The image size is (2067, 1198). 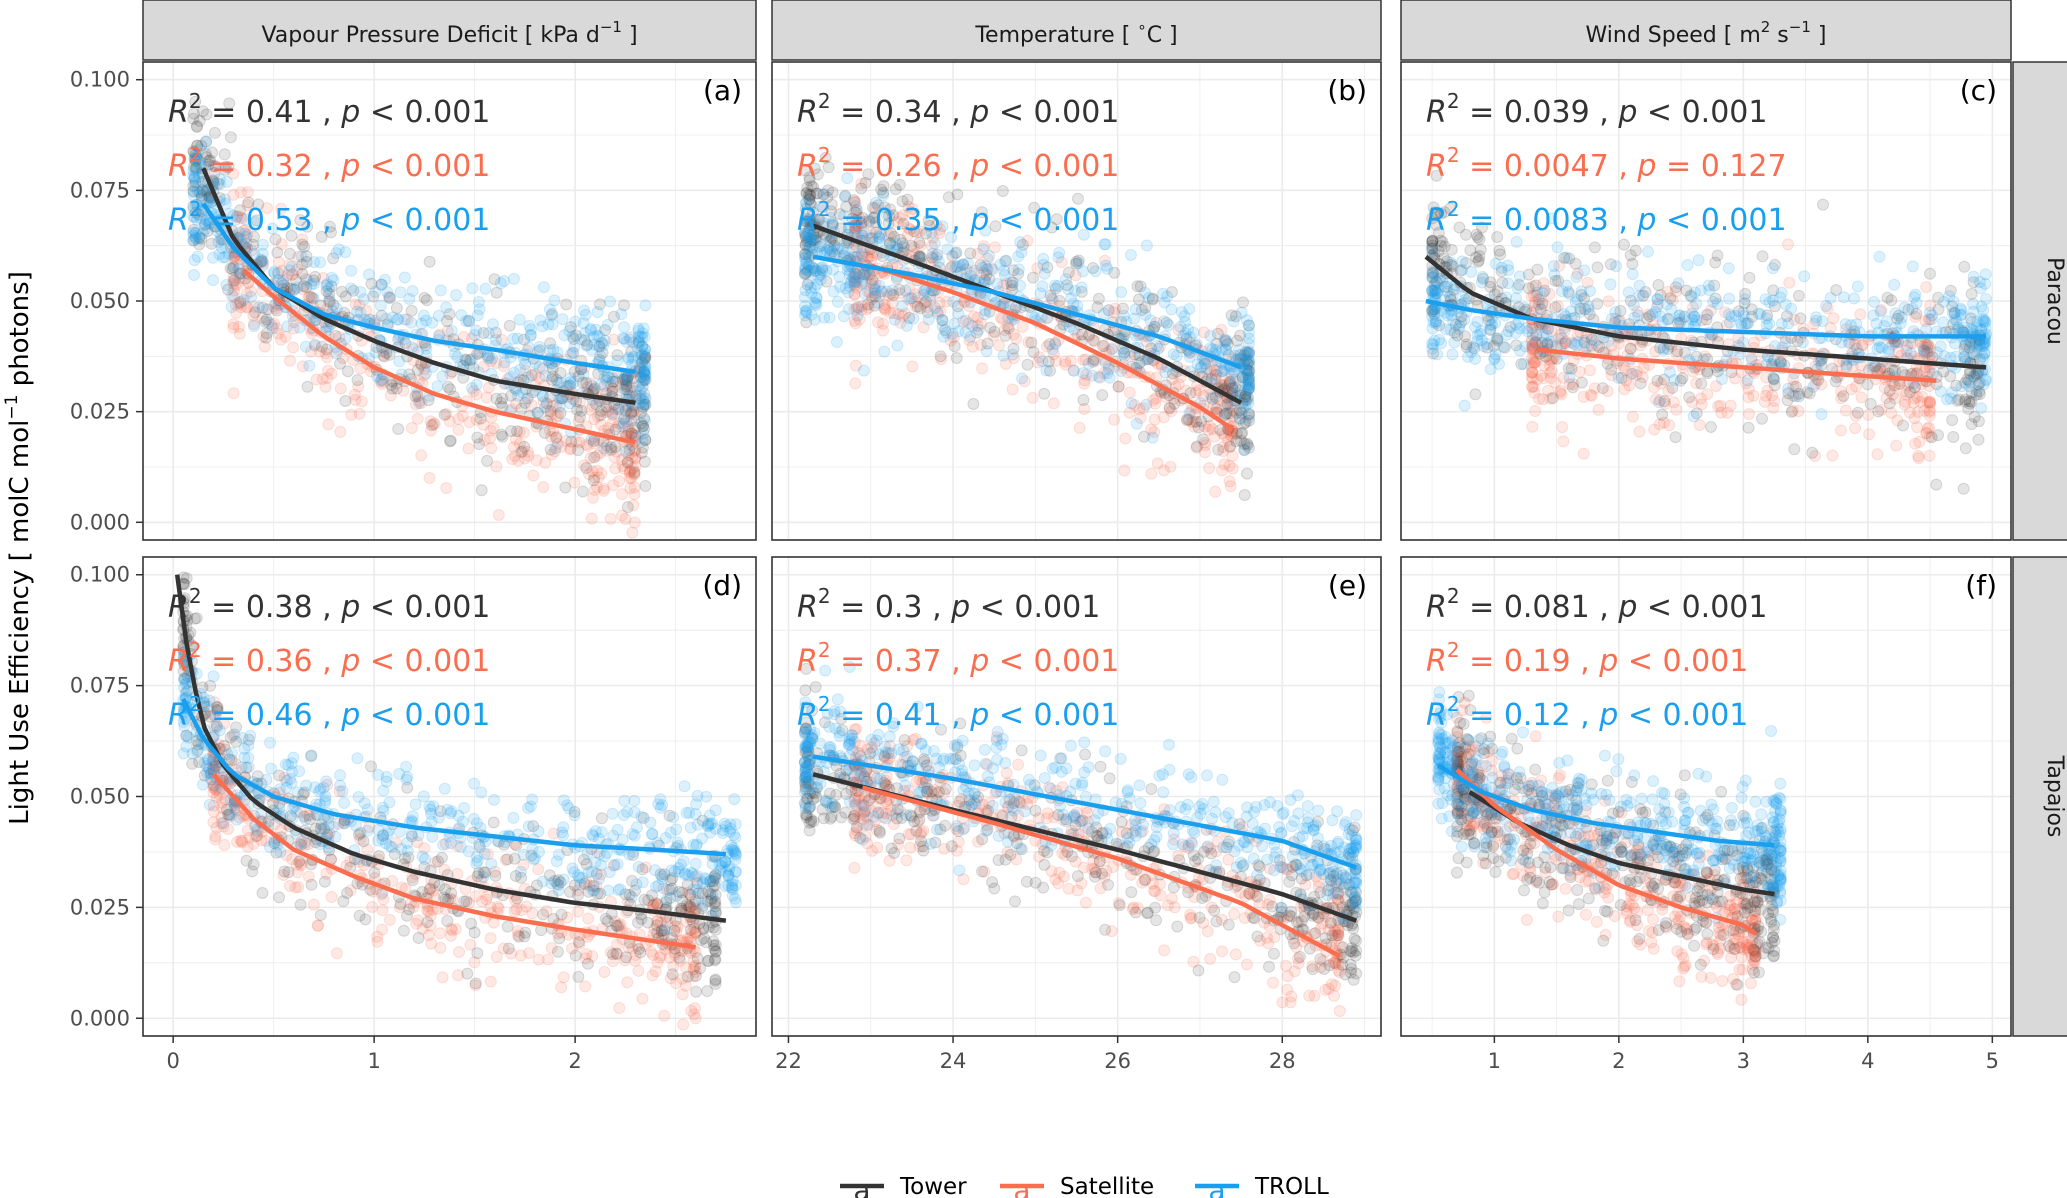 What do you see at coordinates (1453, 209) in the screenshot?
I see `r-squared-superscript: 2` at bounding box center [1453, 209].